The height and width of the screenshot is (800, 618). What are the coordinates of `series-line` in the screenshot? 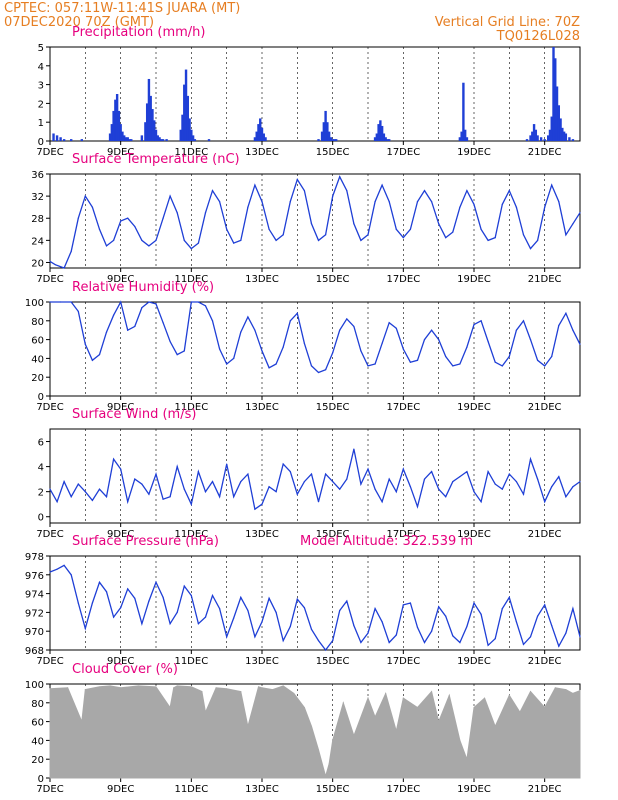 It's located at (315, 222).